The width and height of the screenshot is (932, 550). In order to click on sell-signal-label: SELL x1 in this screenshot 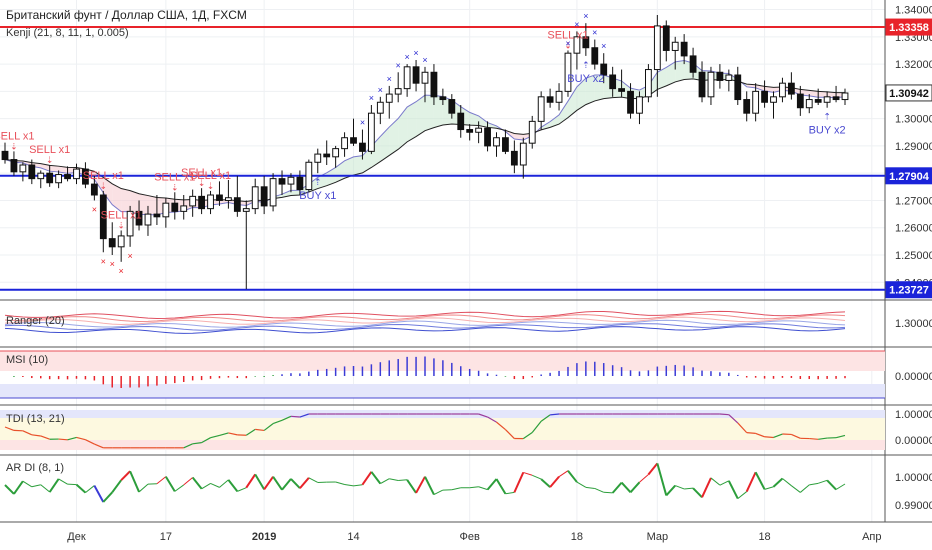, I will do `click(103, 176)`.